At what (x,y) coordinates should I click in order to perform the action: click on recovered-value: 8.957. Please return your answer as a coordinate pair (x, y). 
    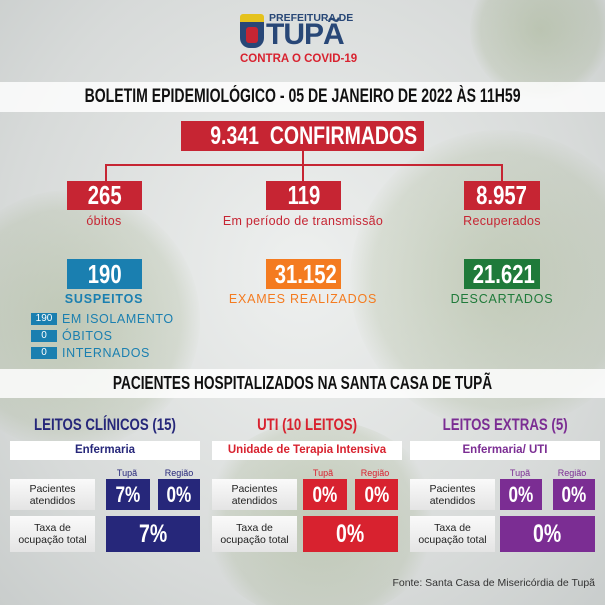
    Looking at the image, I should click on (502, 195).